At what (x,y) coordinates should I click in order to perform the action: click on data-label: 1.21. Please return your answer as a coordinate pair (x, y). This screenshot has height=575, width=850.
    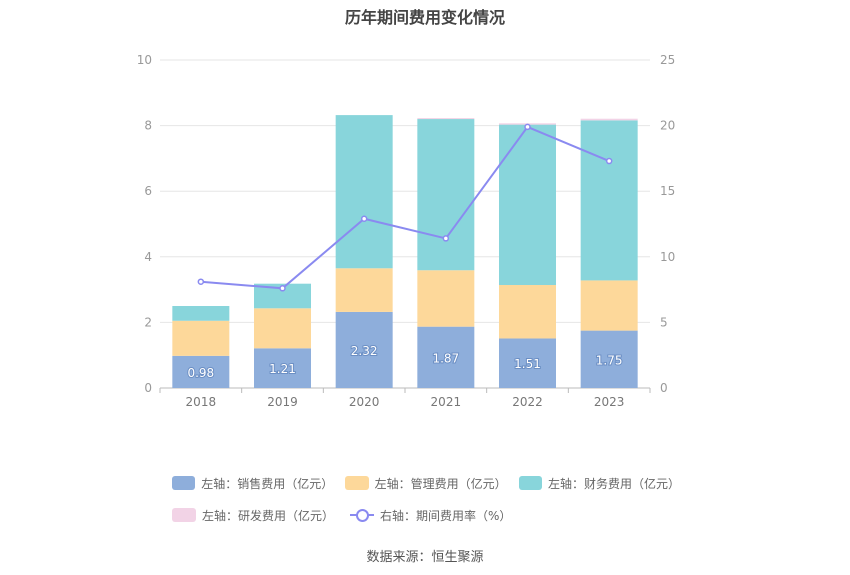
    Looking at the image, I should click on (282, 369).